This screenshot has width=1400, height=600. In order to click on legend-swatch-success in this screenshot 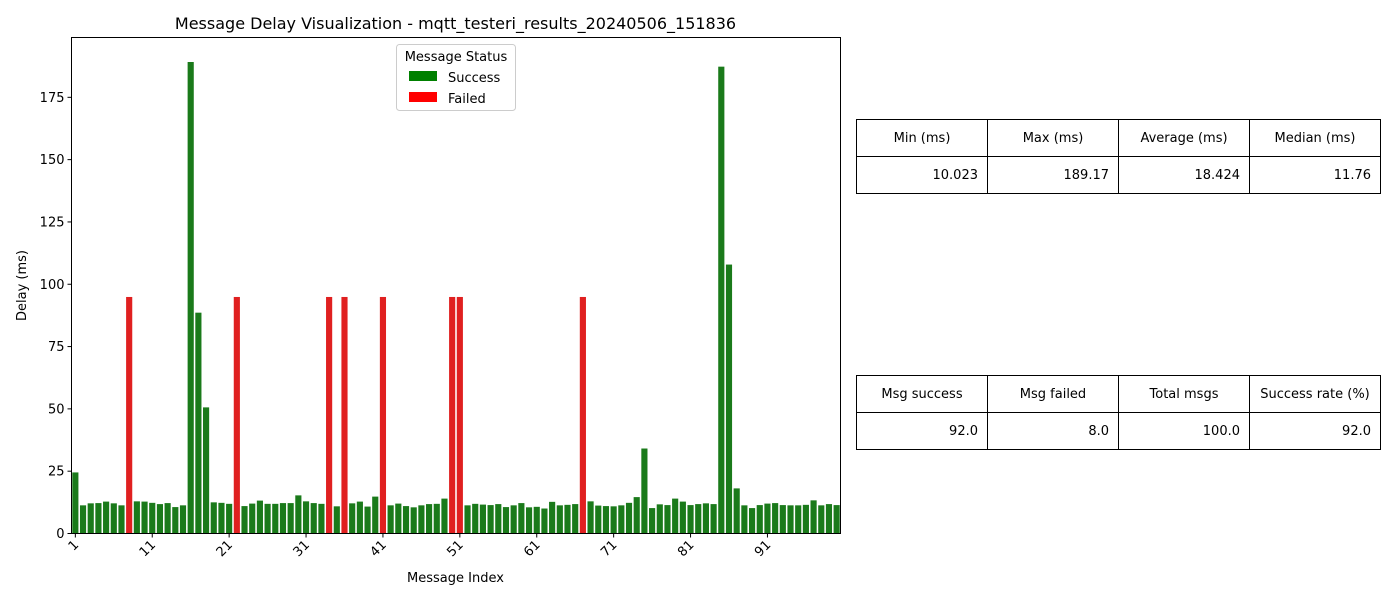, I will do `click(423, 76)`.